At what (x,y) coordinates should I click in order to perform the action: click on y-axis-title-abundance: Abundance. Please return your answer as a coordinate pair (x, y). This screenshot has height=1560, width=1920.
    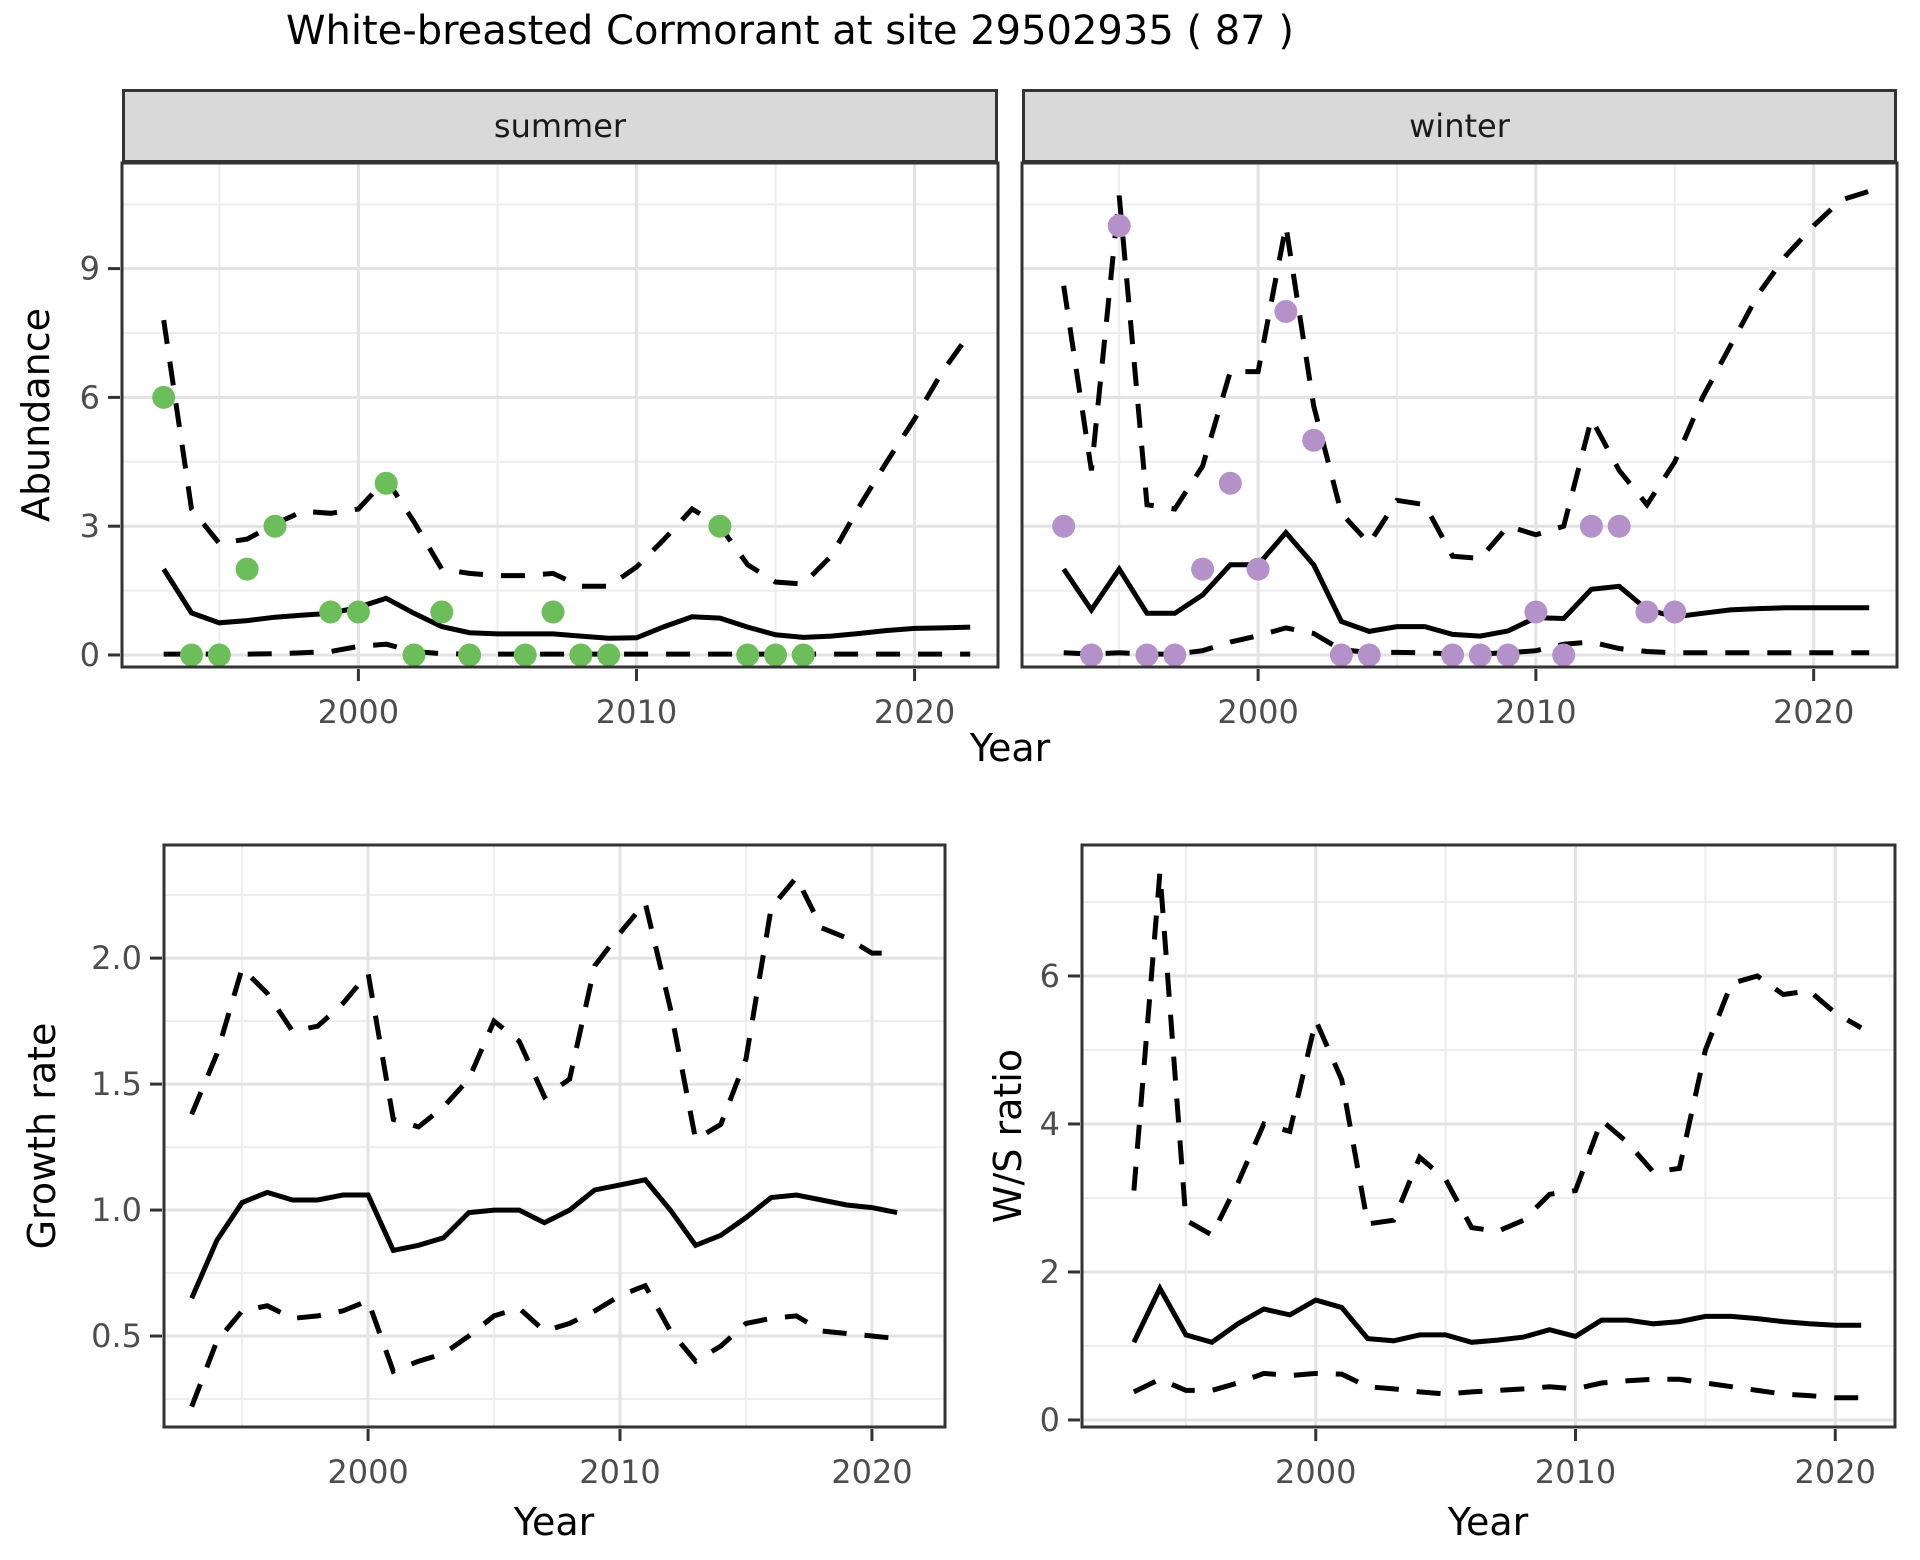
    Looking at the image, I should click on (36, 415).